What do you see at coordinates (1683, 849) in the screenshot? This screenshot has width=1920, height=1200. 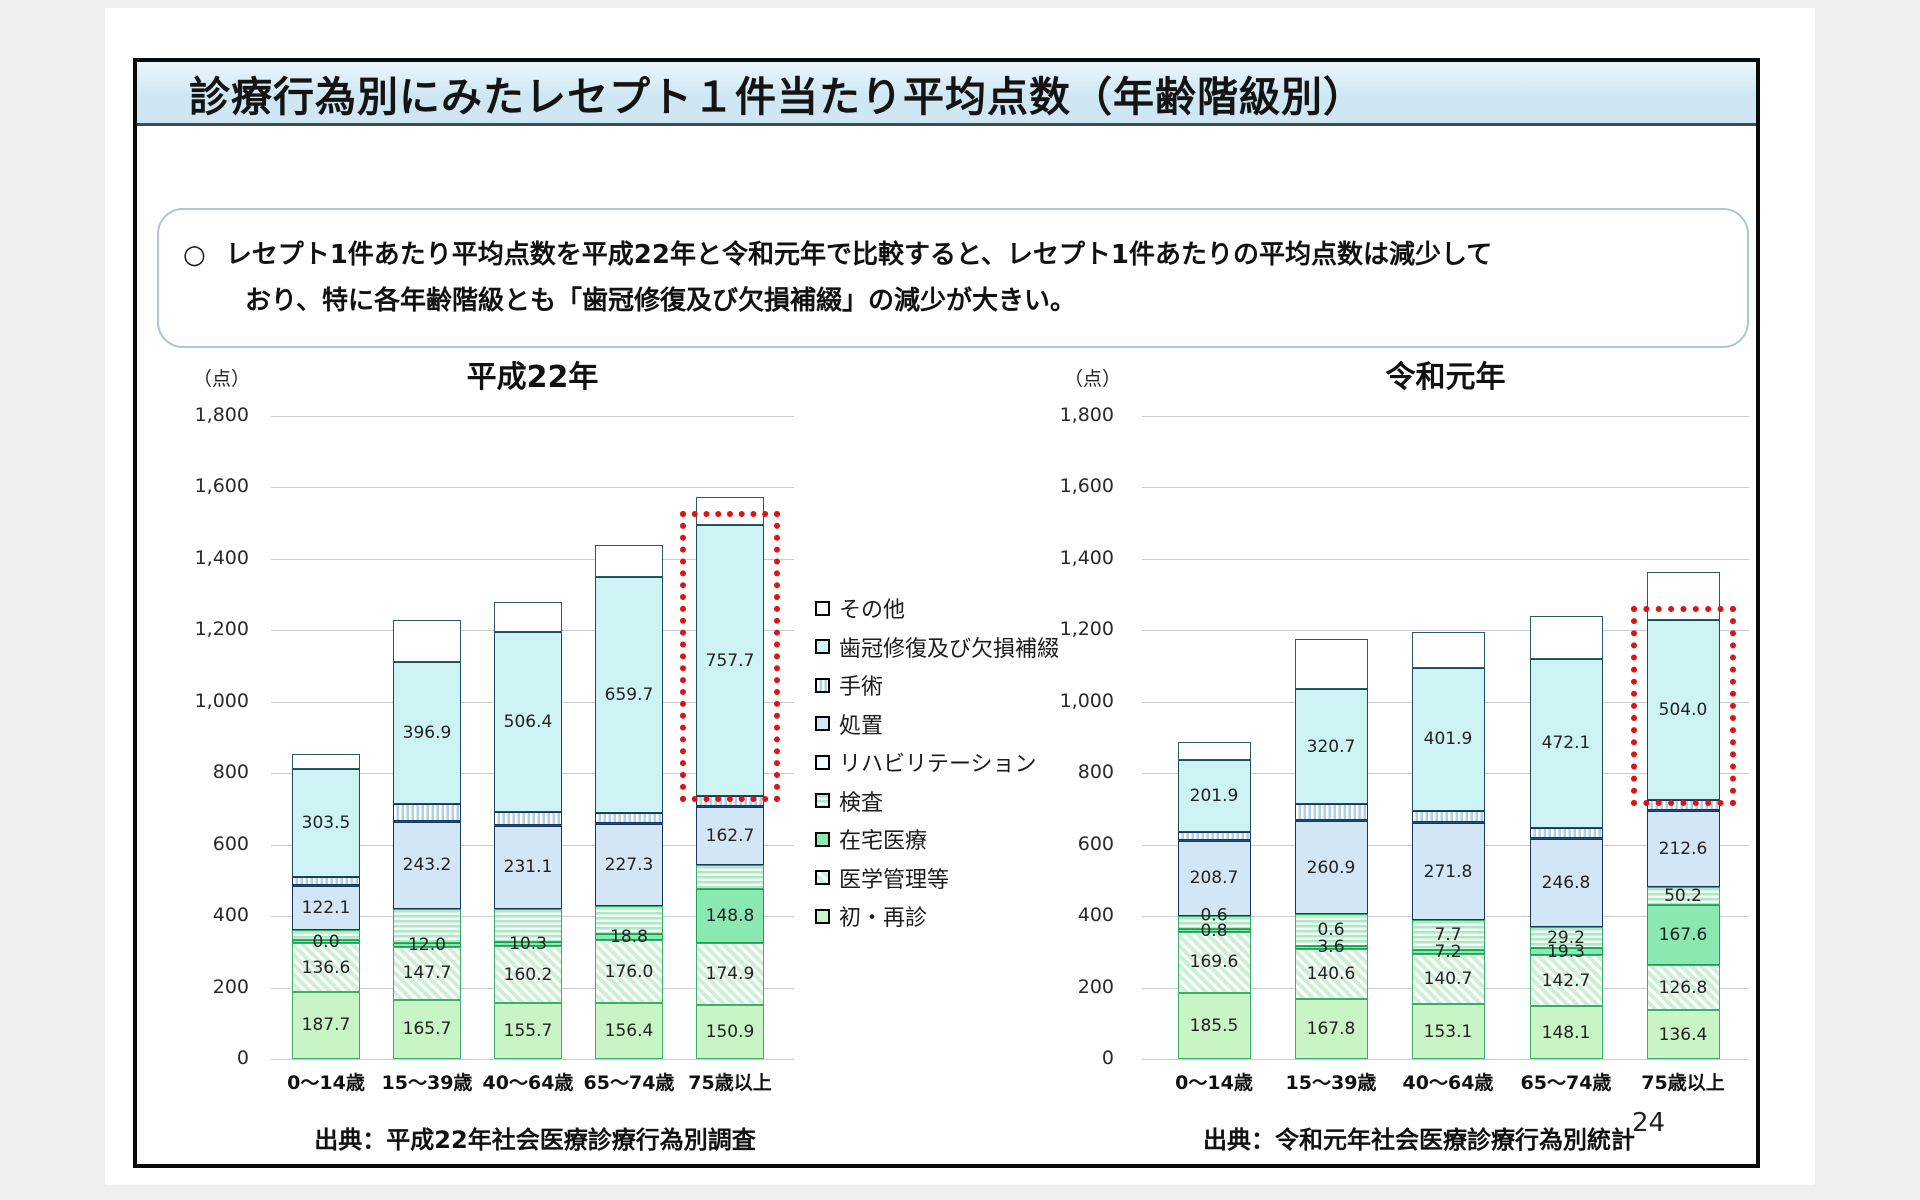 I see `segment-treat: 212.6` at bounding box center [1683, 849].